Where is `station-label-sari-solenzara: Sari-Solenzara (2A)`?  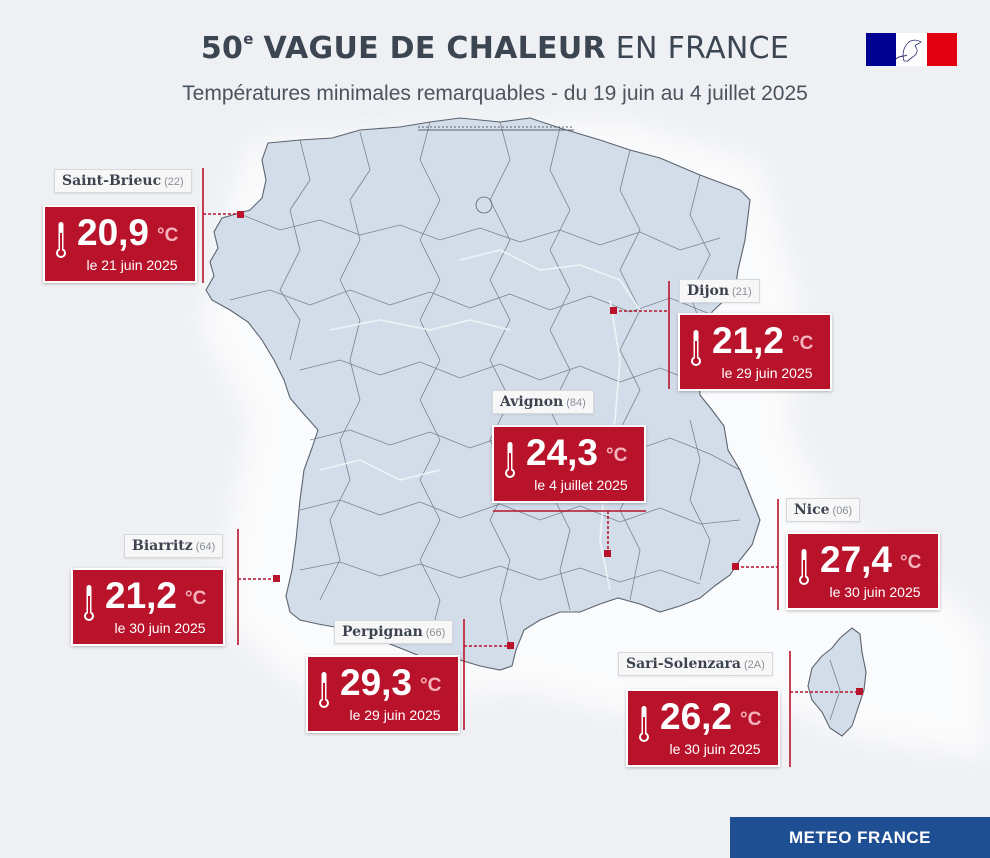 station-label-sari-solenzara: Sari-Solenzara (2A) is located at coordinates (695, 664).